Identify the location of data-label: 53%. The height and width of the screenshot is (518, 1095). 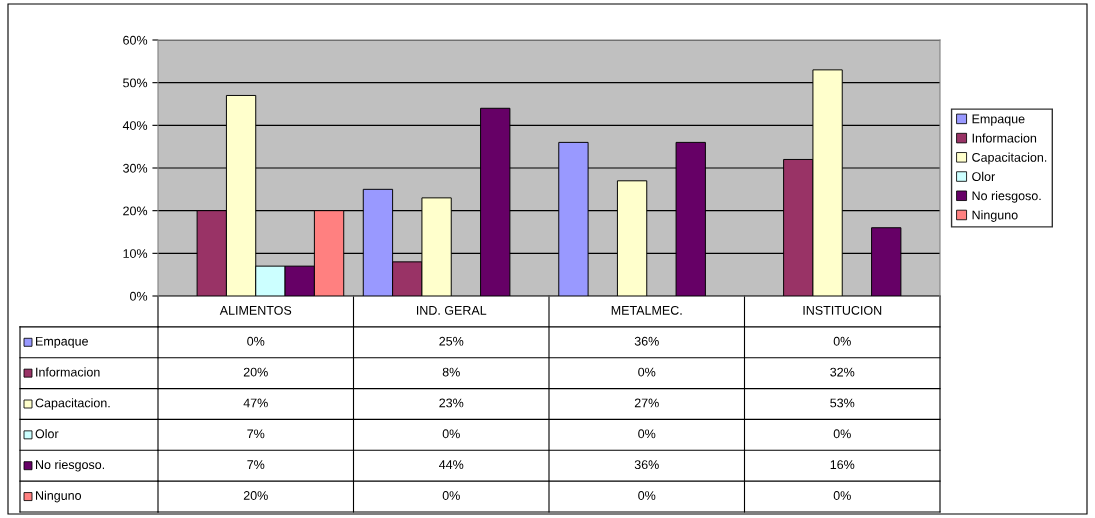
(842, 403).